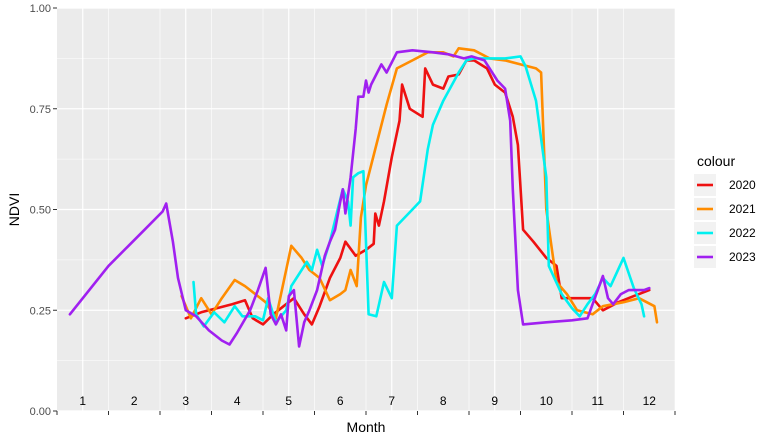 This screenshot has width=773, height=442. What do you see at coordinates (40, 211) in the screenshot?
I see `y-tick-label: 0.50` at bounding box center [40, 211].